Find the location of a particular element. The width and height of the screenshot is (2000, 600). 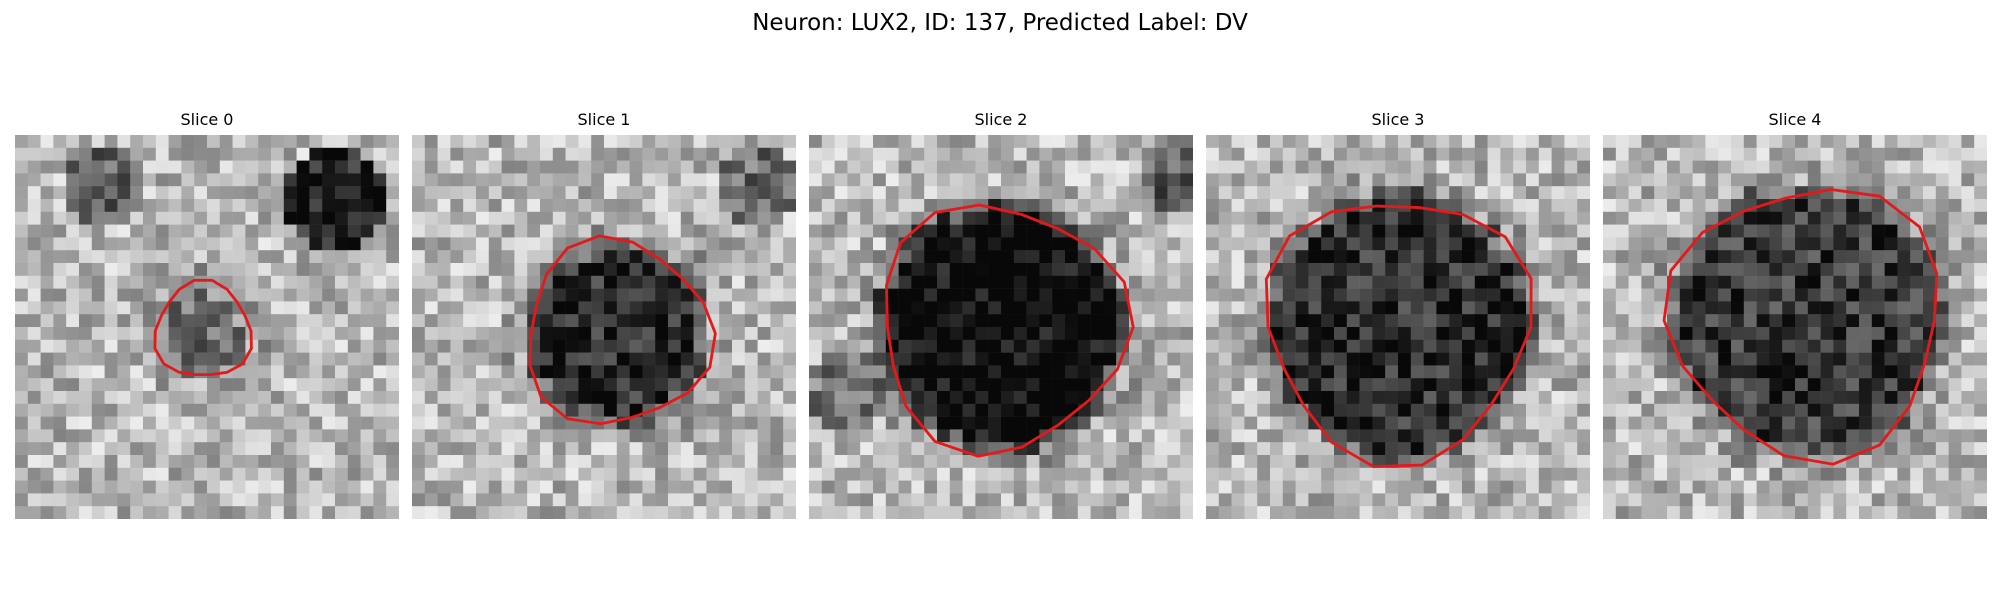

slice-panel-1: Slice 1 is located at coordinates (604, 313).